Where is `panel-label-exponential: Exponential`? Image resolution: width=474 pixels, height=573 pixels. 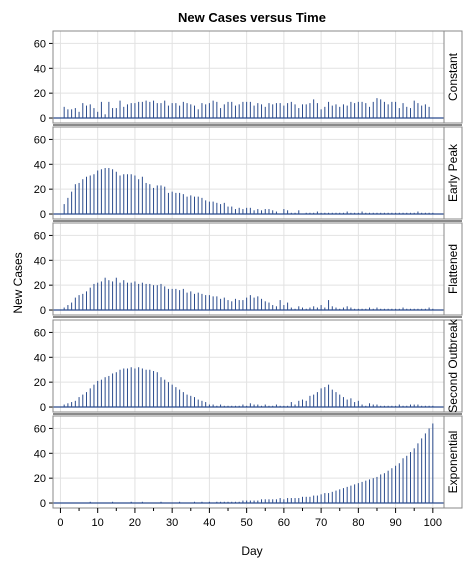
panel-label-exponential: Exponential is located at coordinates (453, 462).